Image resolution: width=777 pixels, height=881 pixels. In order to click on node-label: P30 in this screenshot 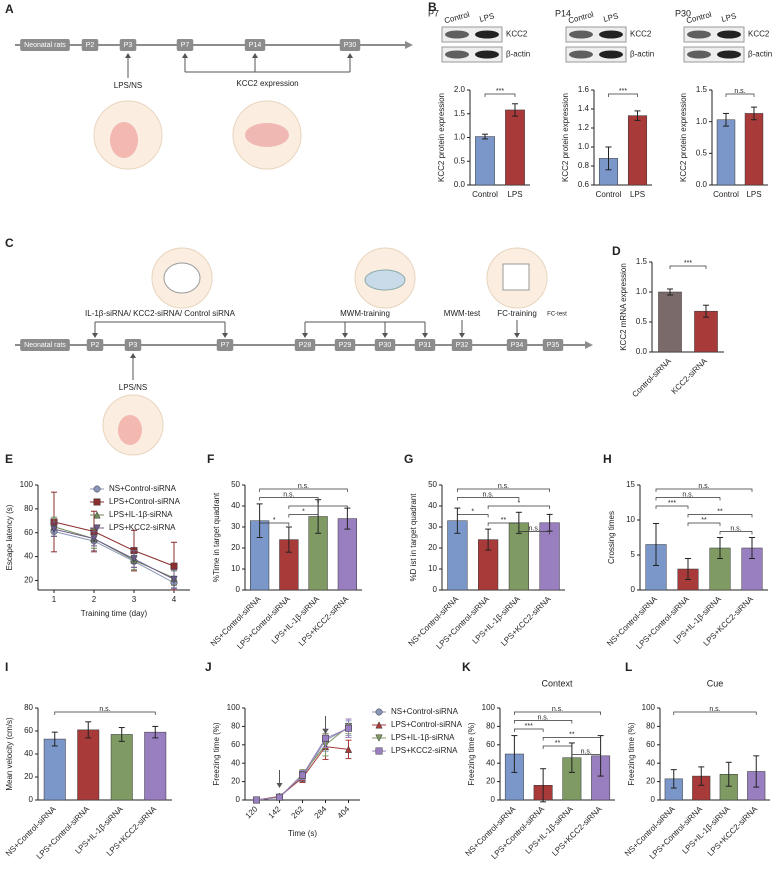, I will do `click(385, 345)`.